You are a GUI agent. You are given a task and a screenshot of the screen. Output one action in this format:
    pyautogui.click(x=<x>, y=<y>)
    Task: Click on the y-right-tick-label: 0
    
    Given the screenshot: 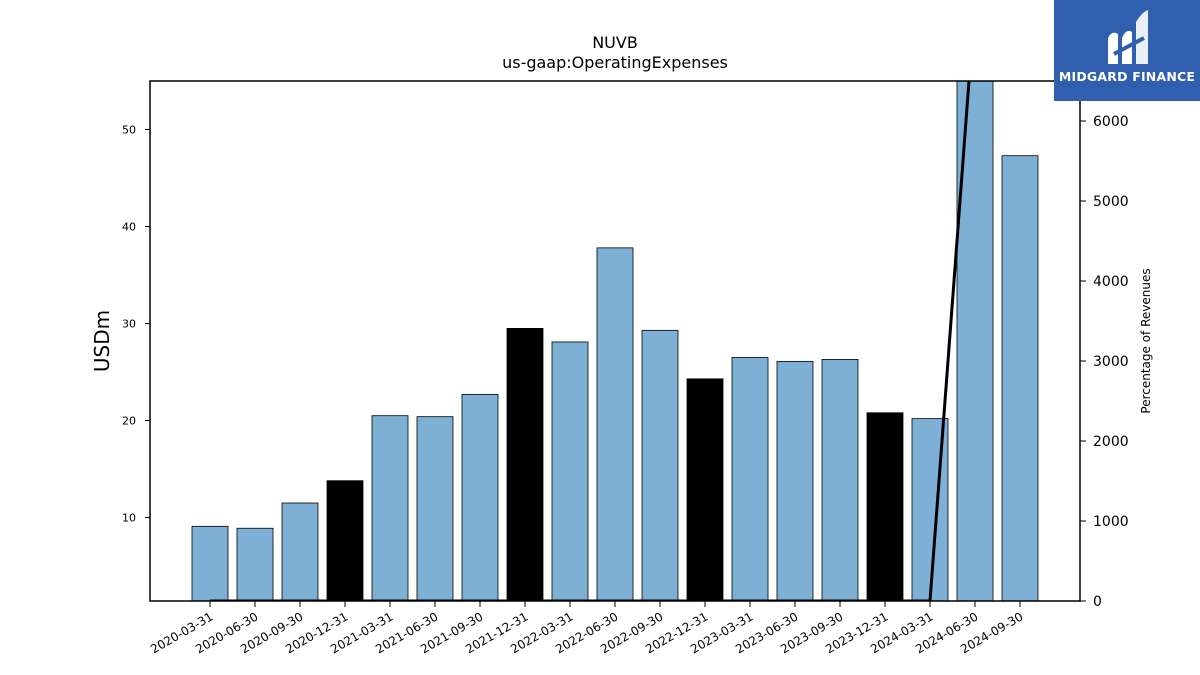 What is the action you would take?
    pyautogui.click(x=1097, y=602)
    